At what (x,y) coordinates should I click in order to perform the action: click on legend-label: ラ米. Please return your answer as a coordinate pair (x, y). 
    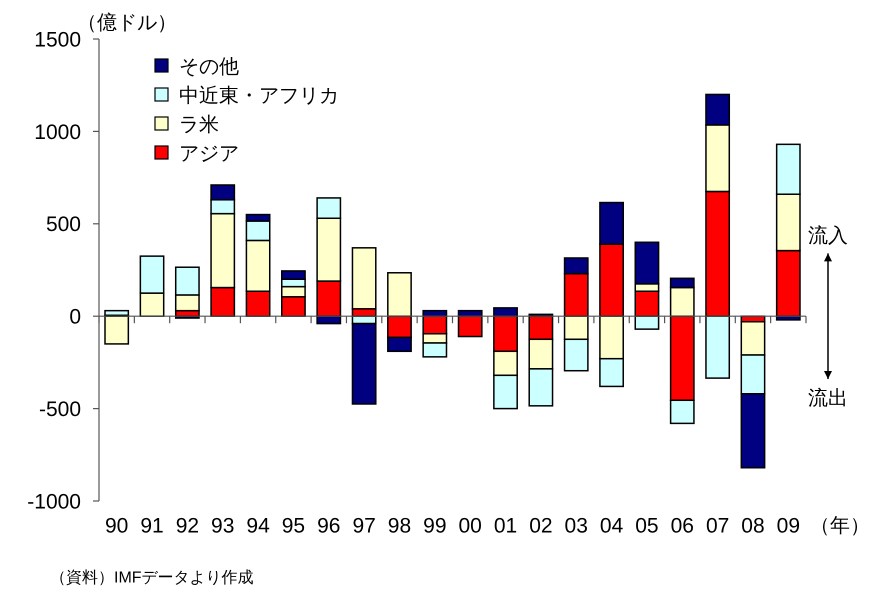
    Looking at the image, I should click on (199, 125).